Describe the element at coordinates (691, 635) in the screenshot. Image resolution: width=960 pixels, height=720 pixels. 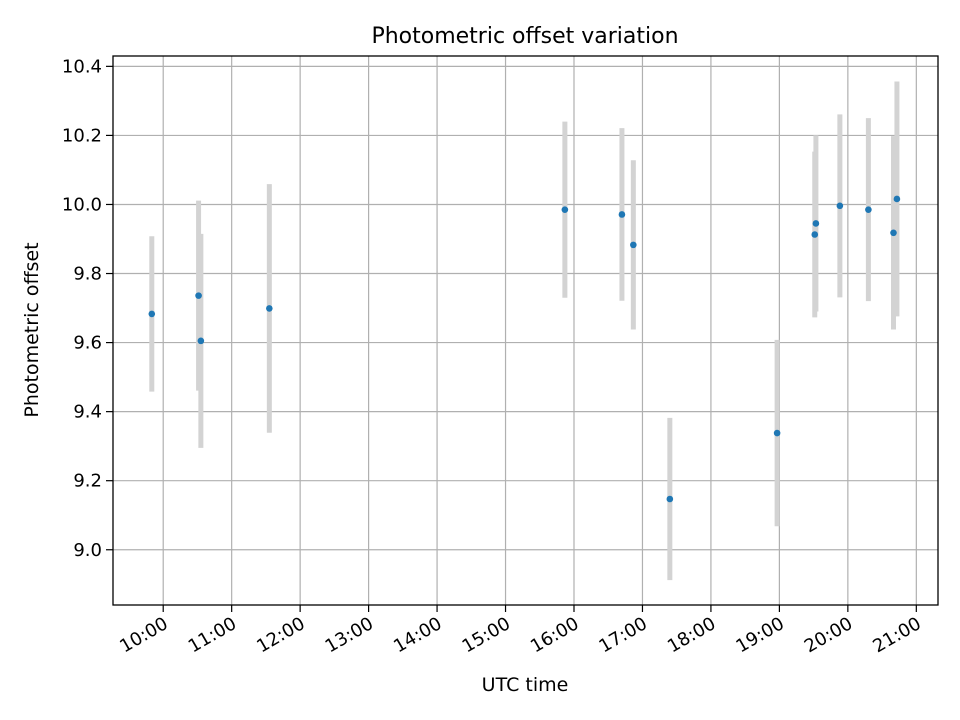
I see `x-tick-label: 18:00` at that location.